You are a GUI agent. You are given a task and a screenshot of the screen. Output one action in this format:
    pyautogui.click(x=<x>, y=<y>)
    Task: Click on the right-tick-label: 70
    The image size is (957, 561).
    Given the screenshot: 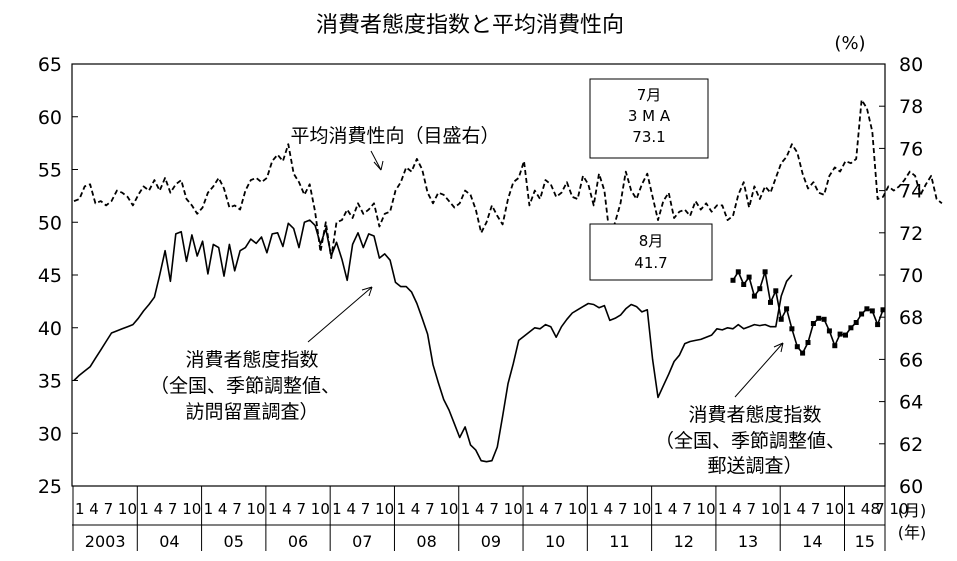 What is the action you would take?
    pyautogui.click(x=911, y=276)
    